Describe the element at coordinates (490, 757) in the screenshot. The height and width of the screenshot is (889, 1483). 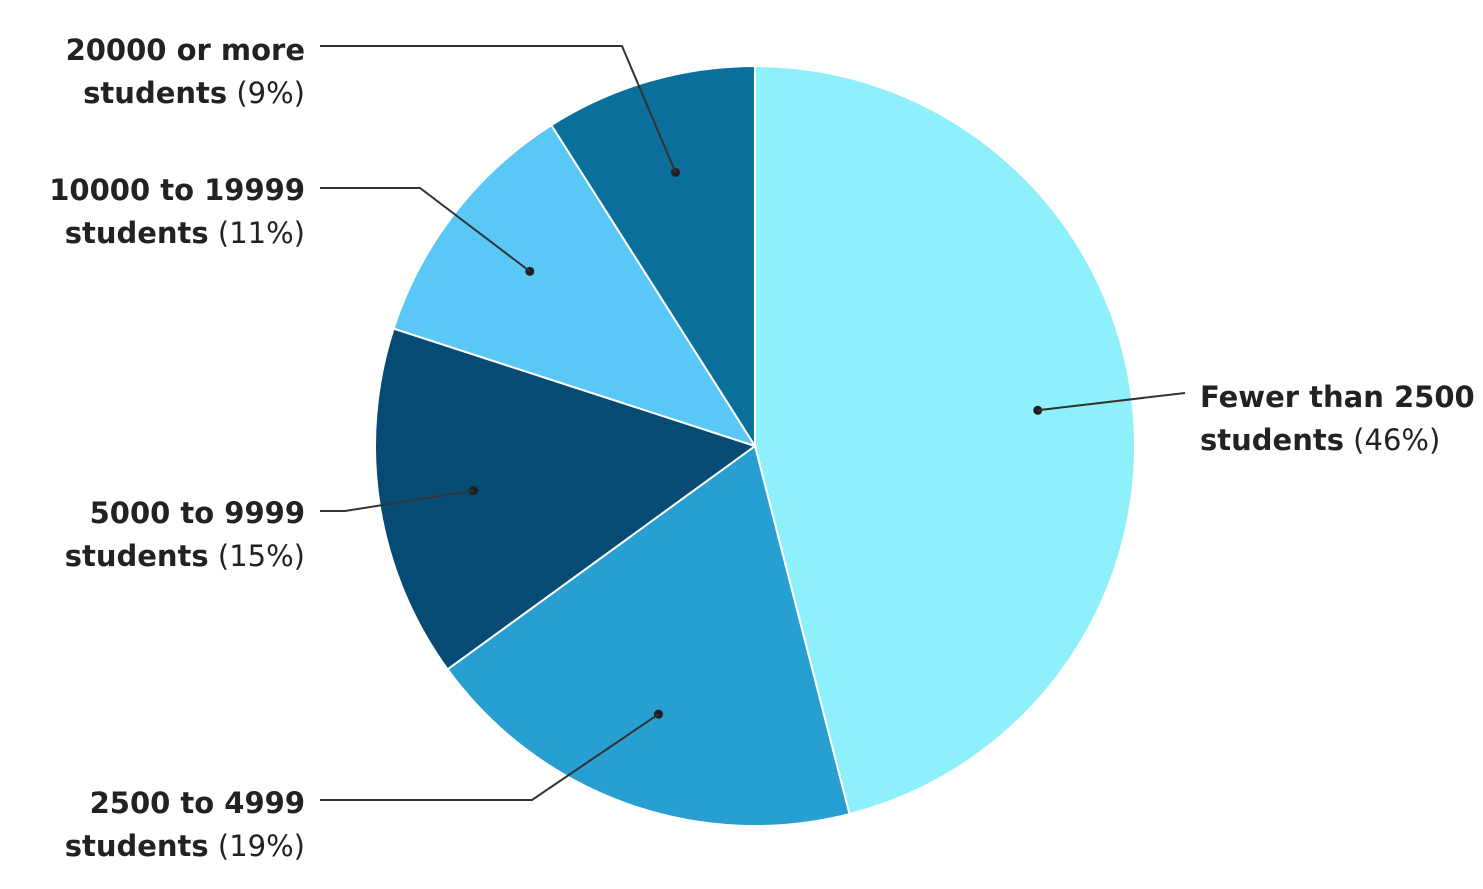
I see `leader-line-2500-to-4999-students` at that location.